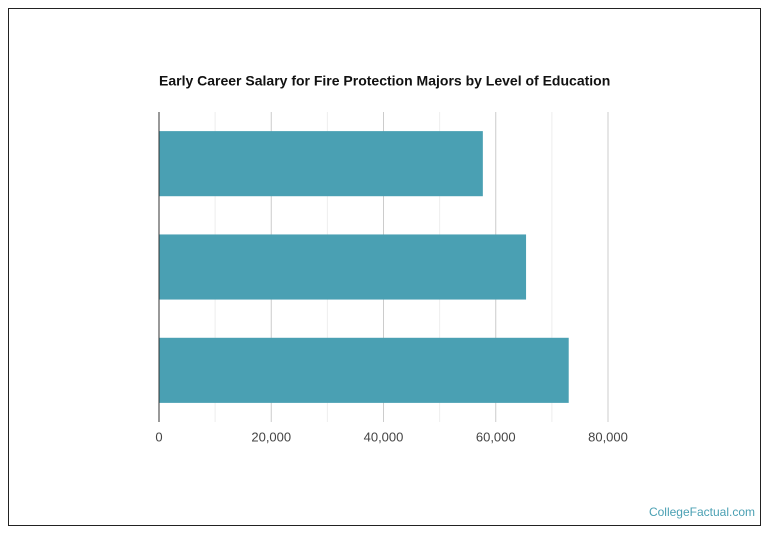 This screenshot has height=536, width=770. I want to click on source-link: CollegeFactual.com, so click(702, 512).